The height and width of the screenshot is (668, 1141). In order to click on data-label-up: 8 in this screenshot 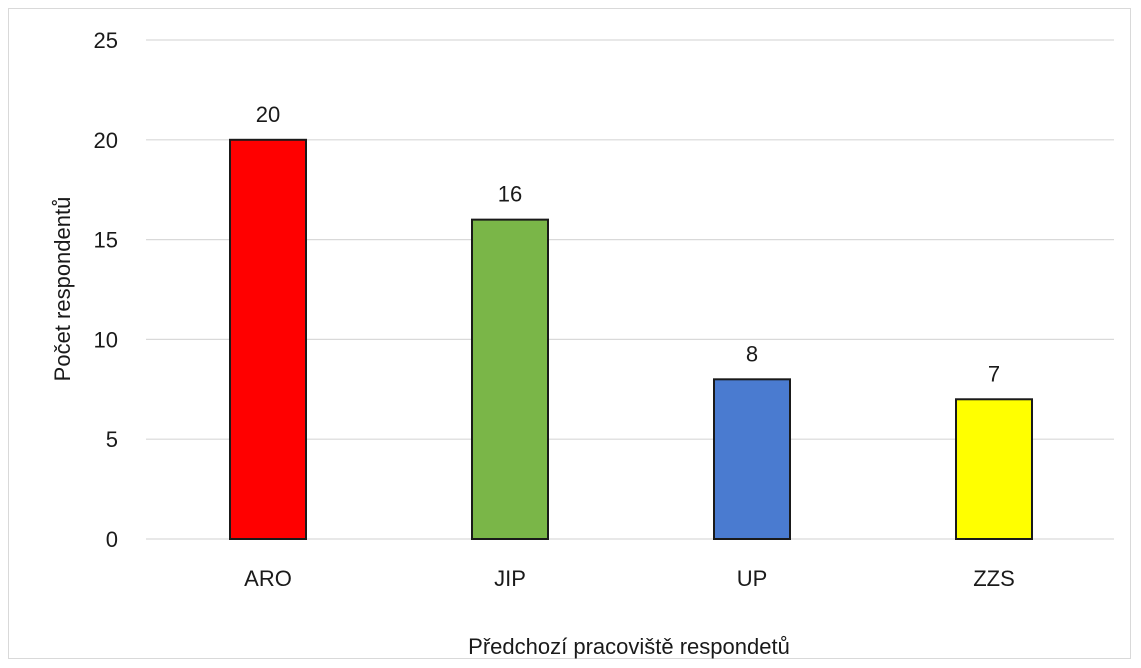, I will do `click(752, 353)`.